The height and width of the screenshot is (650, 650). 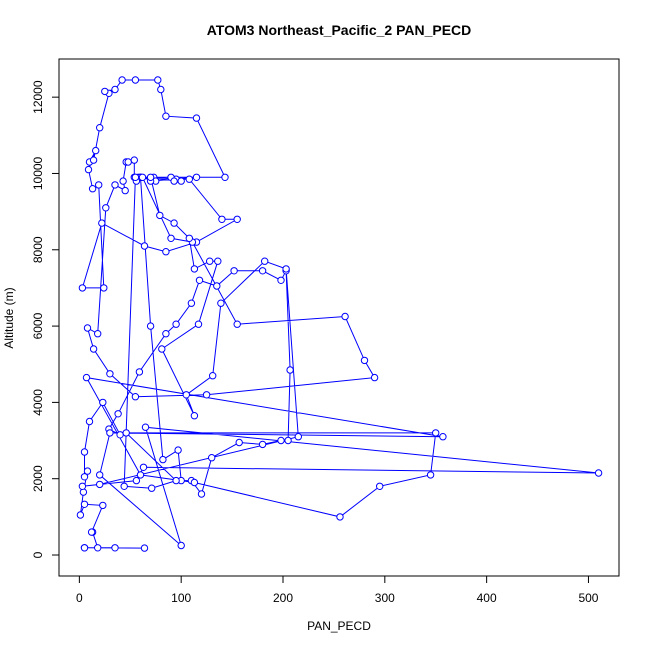 What do you see at coordinates (38, 97) in the screenshot?
I see `y-tick-label: 12000` at bounding box center [38, 97].